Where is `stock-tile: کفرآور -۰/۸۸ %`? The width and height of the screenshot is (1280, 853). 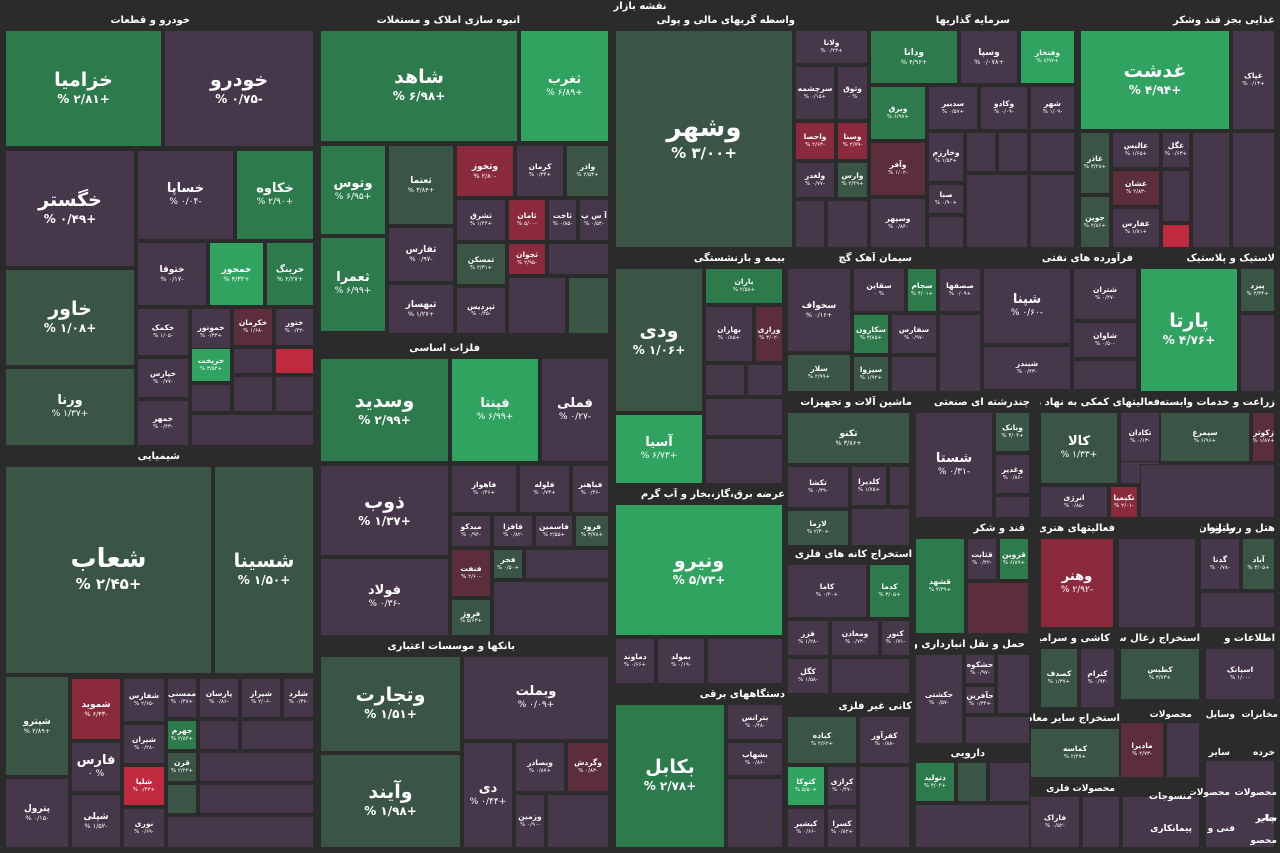
stock-tile: کفرآور -۰/۸۸ % is located at coordinates (884, 740).